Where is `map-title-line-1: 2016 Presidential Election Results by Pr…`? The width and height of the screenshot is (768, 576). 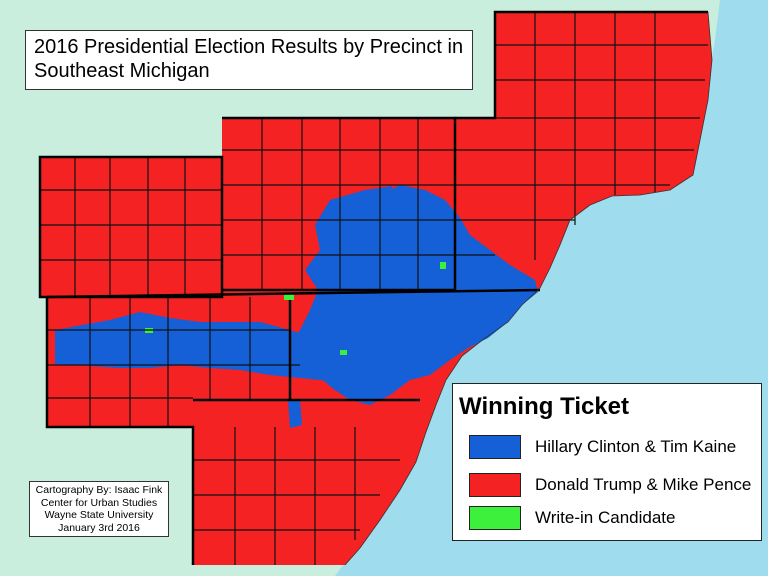 map-title-line-1: 2016 Presidential Election Results by Pr… is located at coordinates (249, 47).